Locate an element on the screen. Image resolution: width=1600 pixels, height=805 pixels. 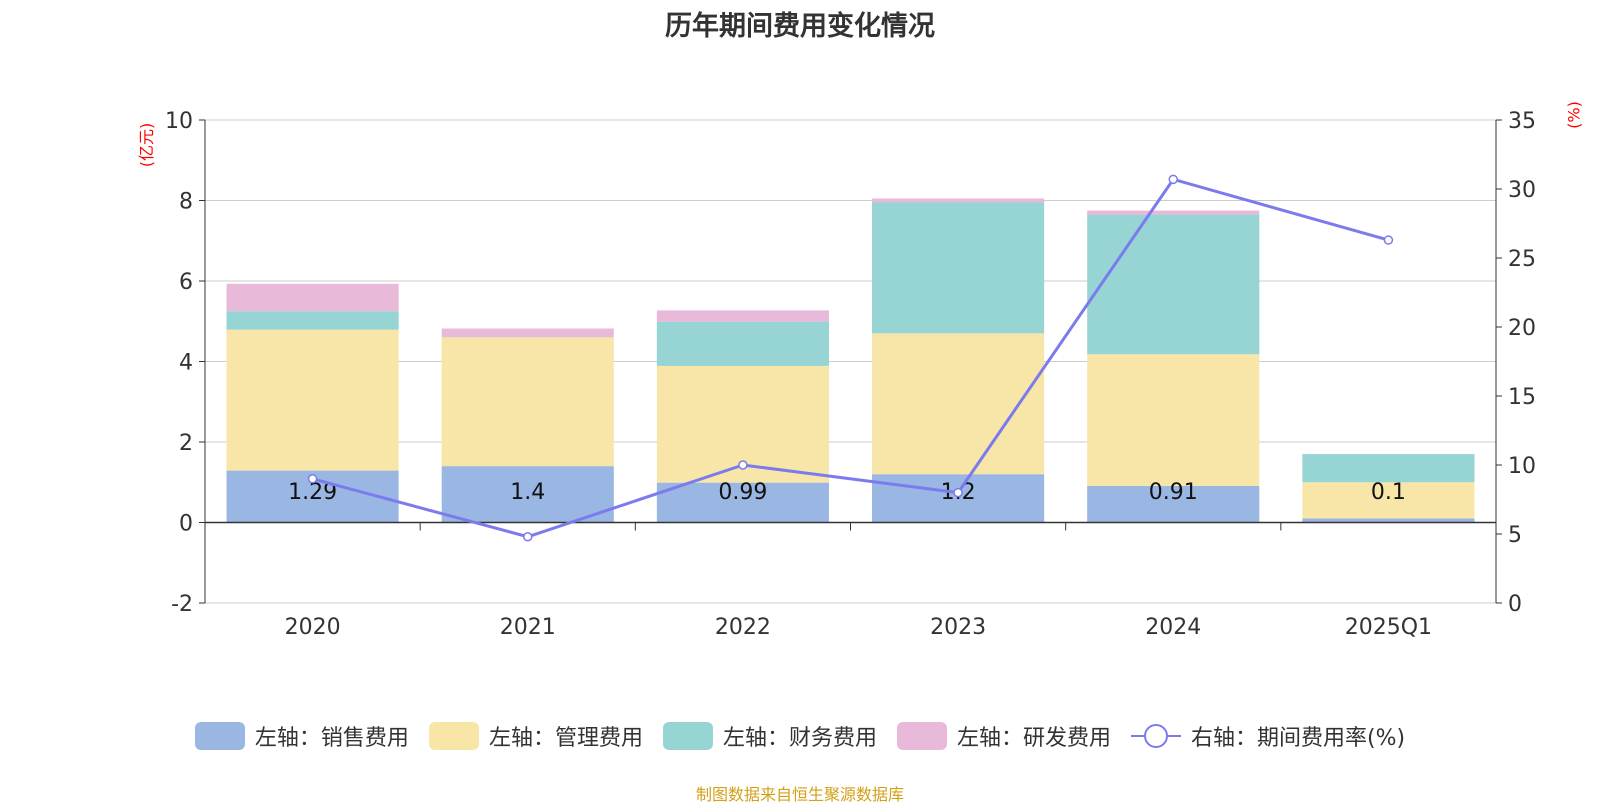
left-axis-tick-label: 8 is located at coordinates (186, 202).